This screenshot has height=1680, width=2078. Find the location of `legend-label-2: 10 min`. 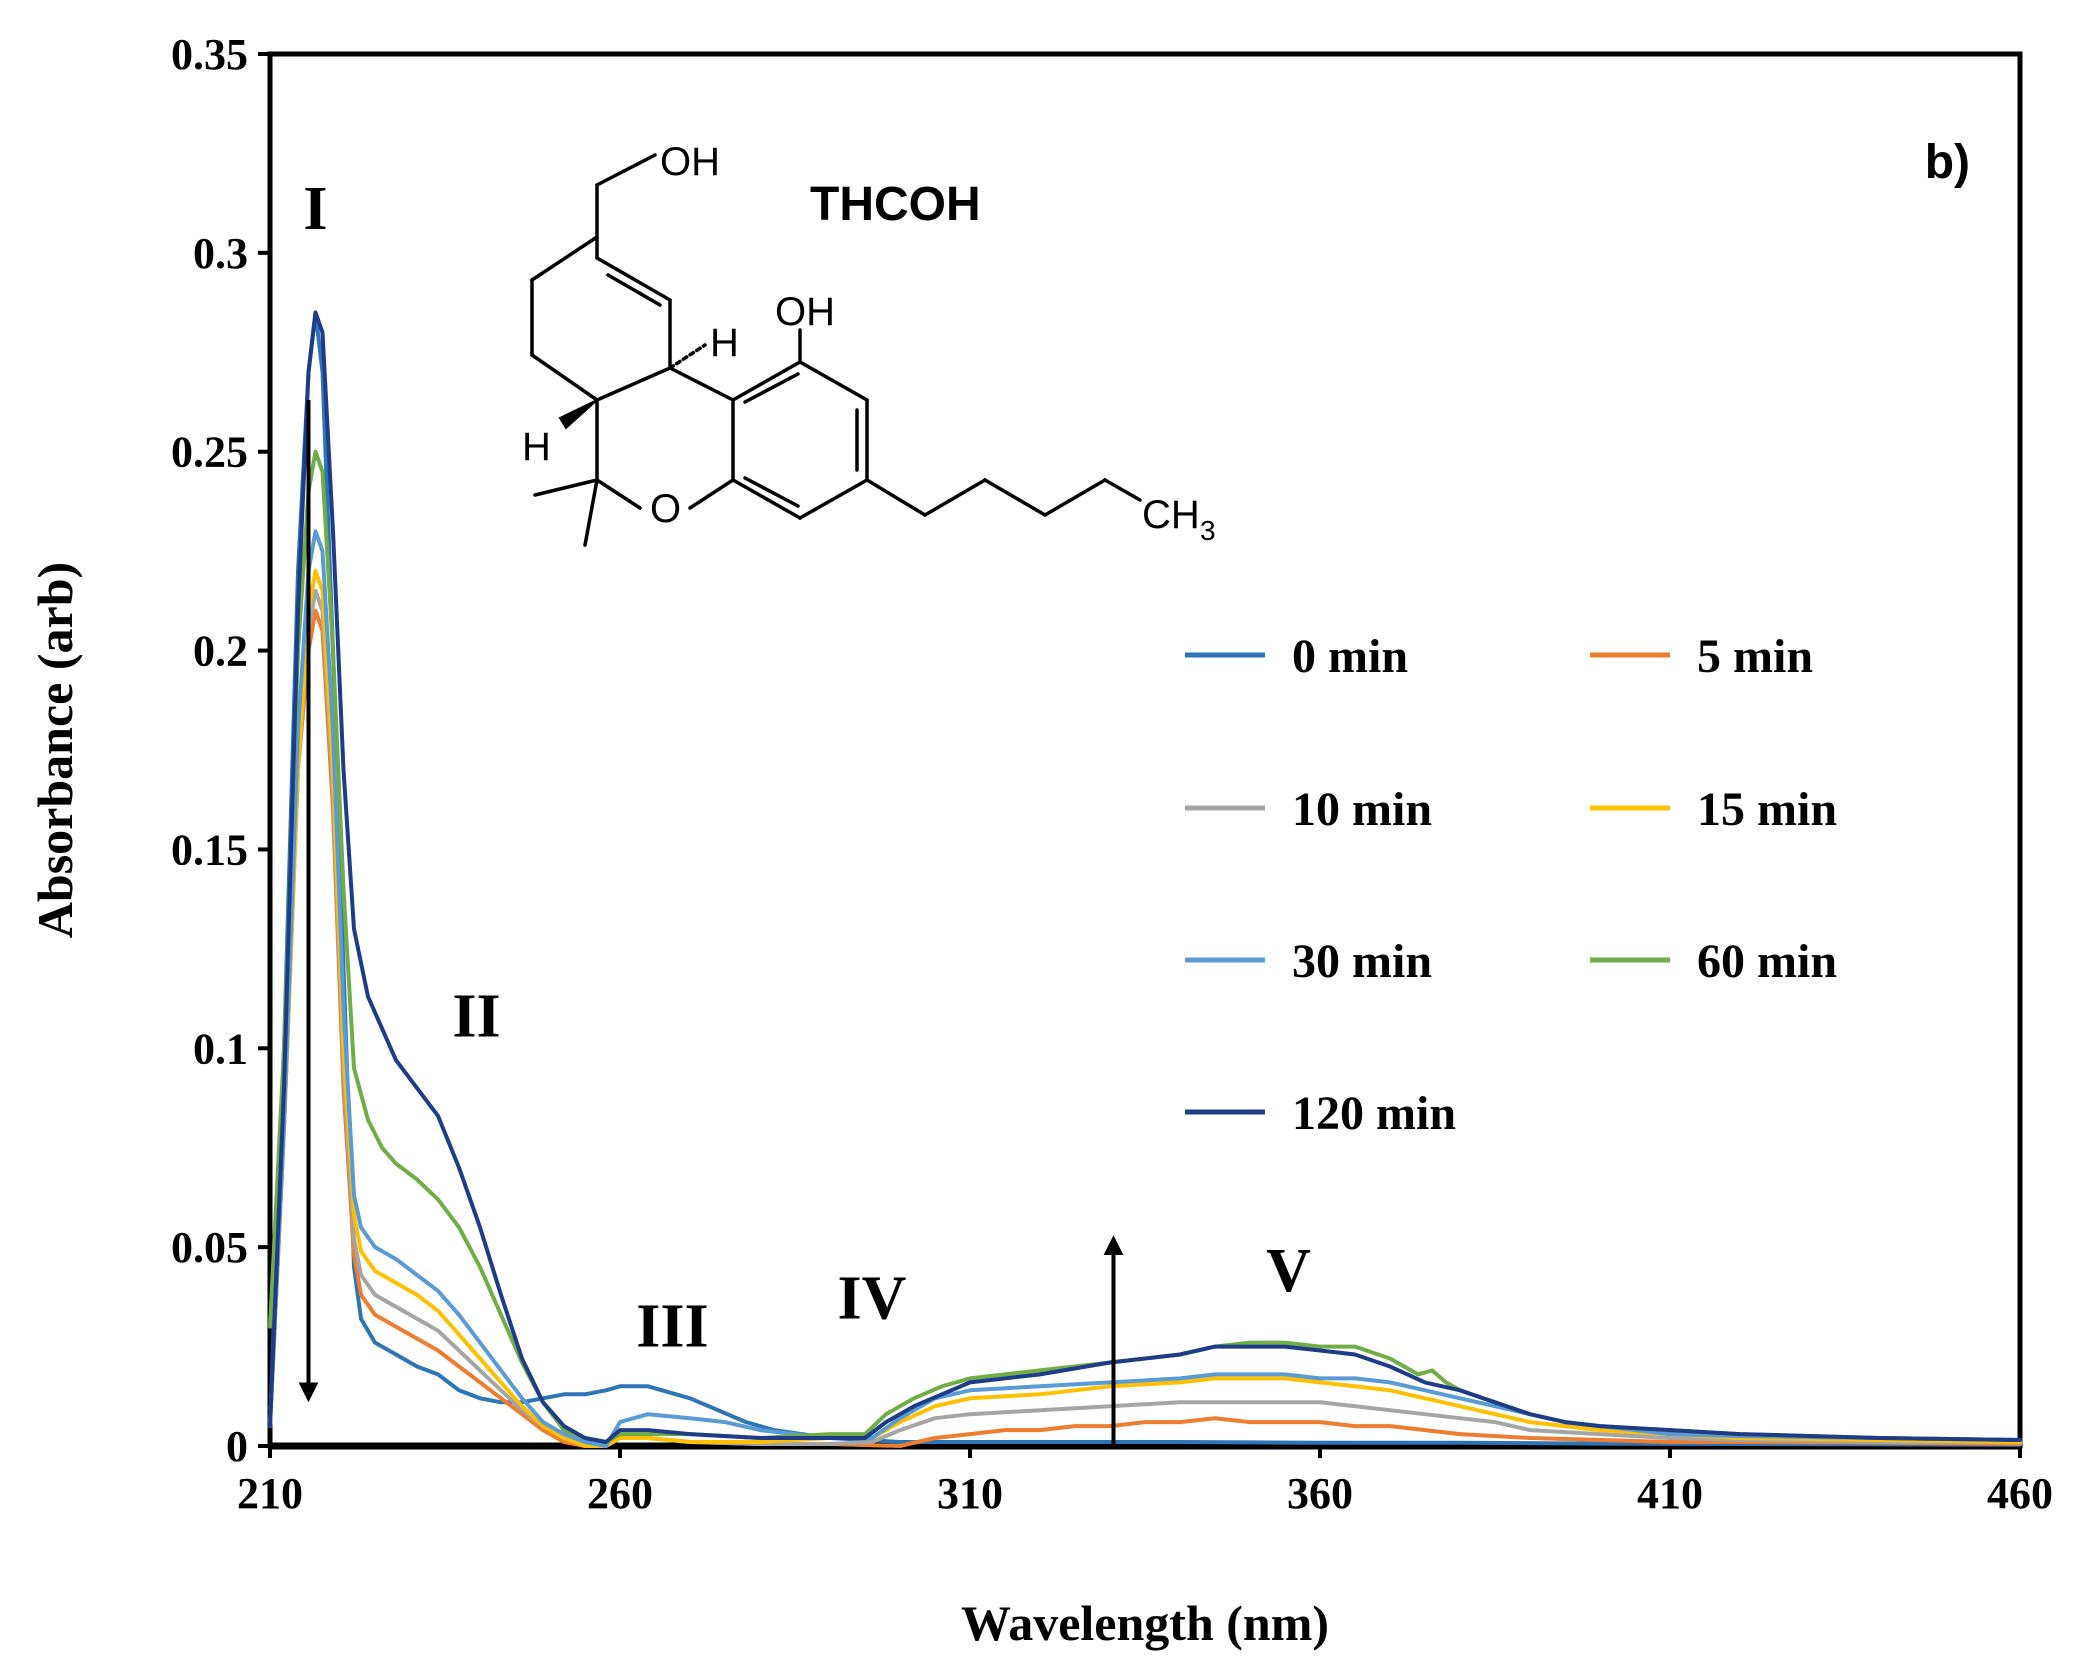

legend-label-2: 10 min is located at coordinates (1362, 809).